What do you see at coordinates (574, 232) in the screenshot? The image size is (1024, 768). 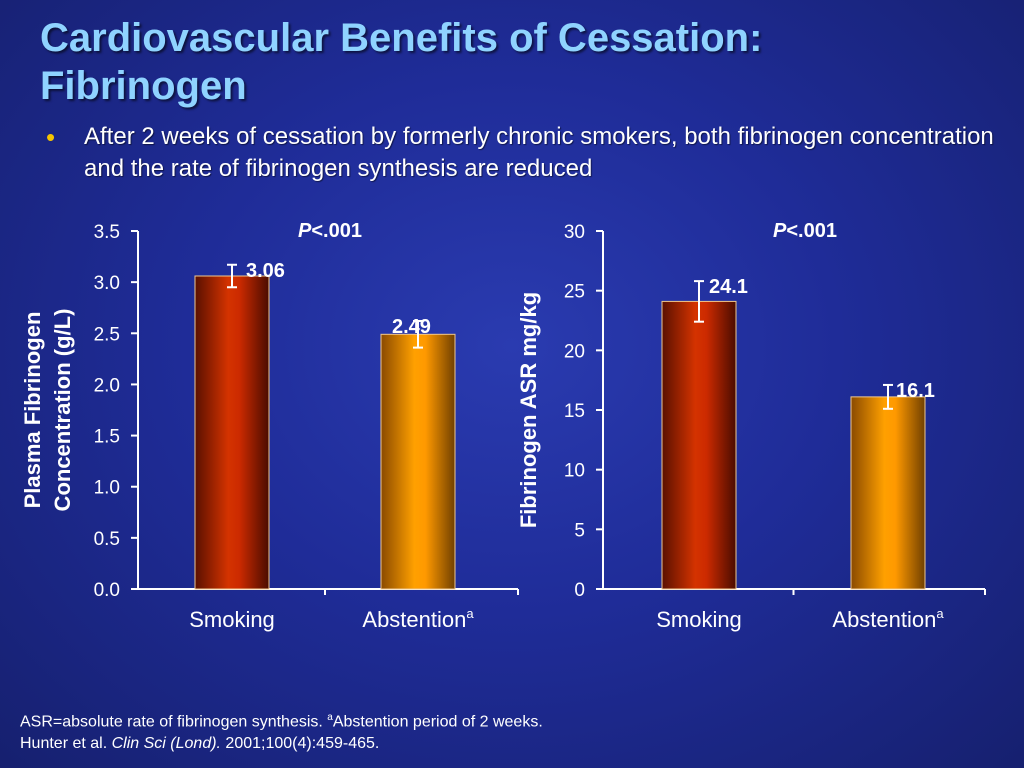 I see `y-tick-label: 30` at bounding box center [574, 232].